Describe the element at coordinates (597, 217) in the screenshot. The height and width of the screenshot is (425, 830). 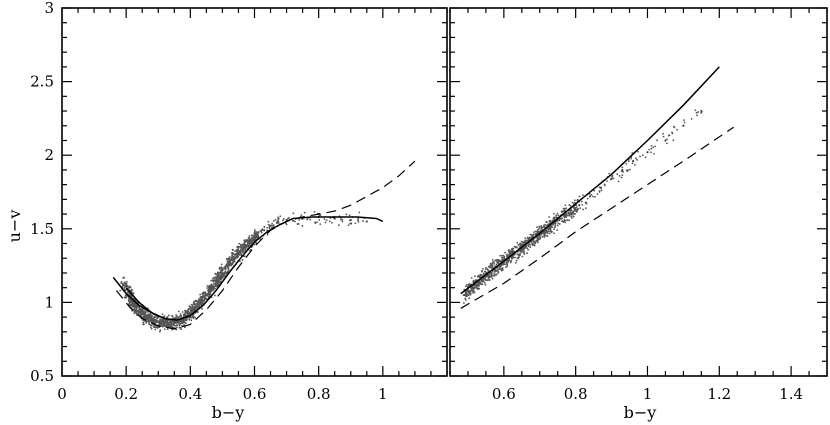
I see `dashed-curve` at that location.